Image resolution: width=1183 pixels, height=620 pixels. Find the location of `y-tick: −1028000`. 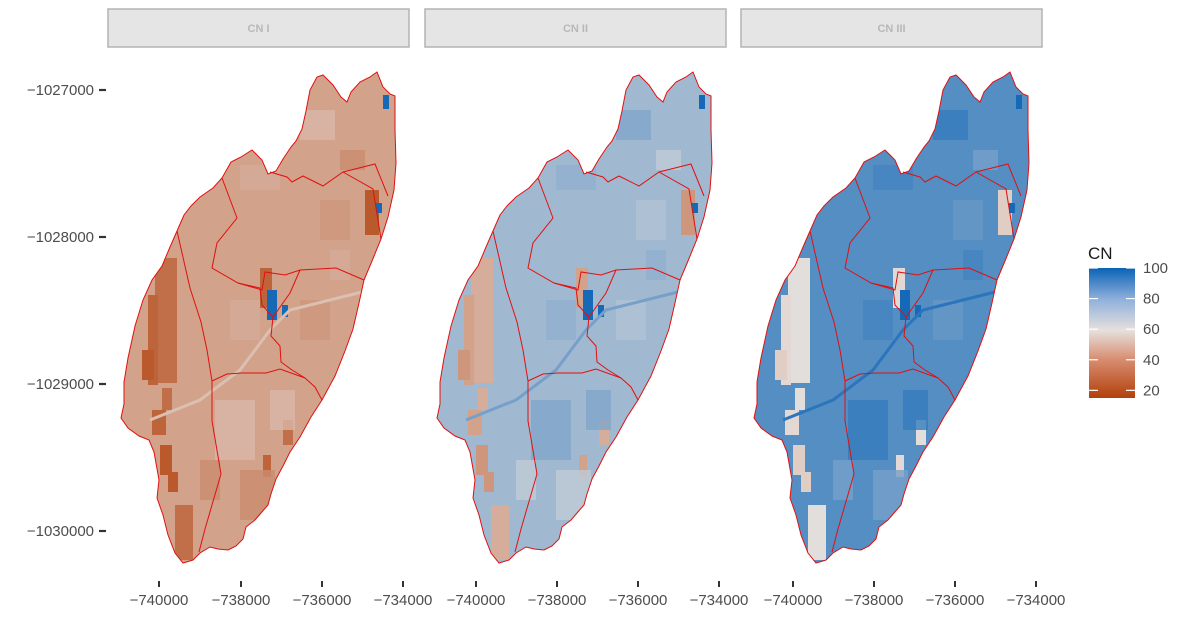

y-tick: −1028000 is located at coordinates (66, 237).